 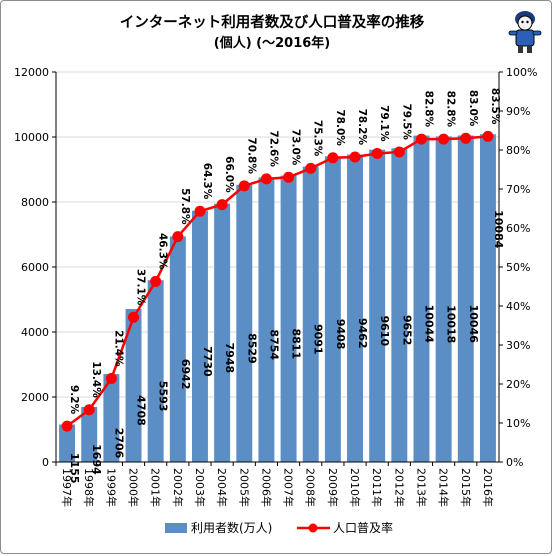 What do you see at coordinates (273, 344) in the screenshot?
I see `bar-value-label: 8754` at bounding box center [273, 344].